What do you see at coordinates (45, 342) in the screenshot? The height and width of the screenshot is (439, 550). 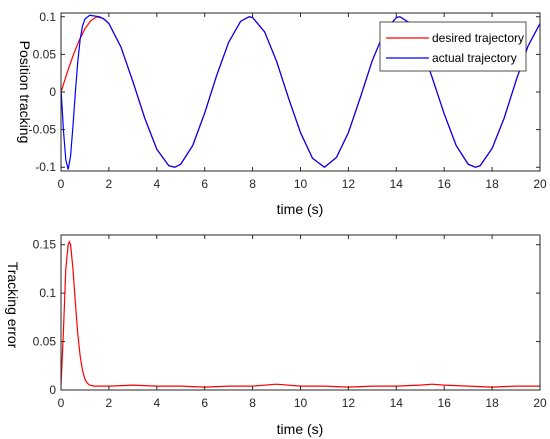 I see `y-tick-label-2: 0.05` at bounding box center [45, 342].